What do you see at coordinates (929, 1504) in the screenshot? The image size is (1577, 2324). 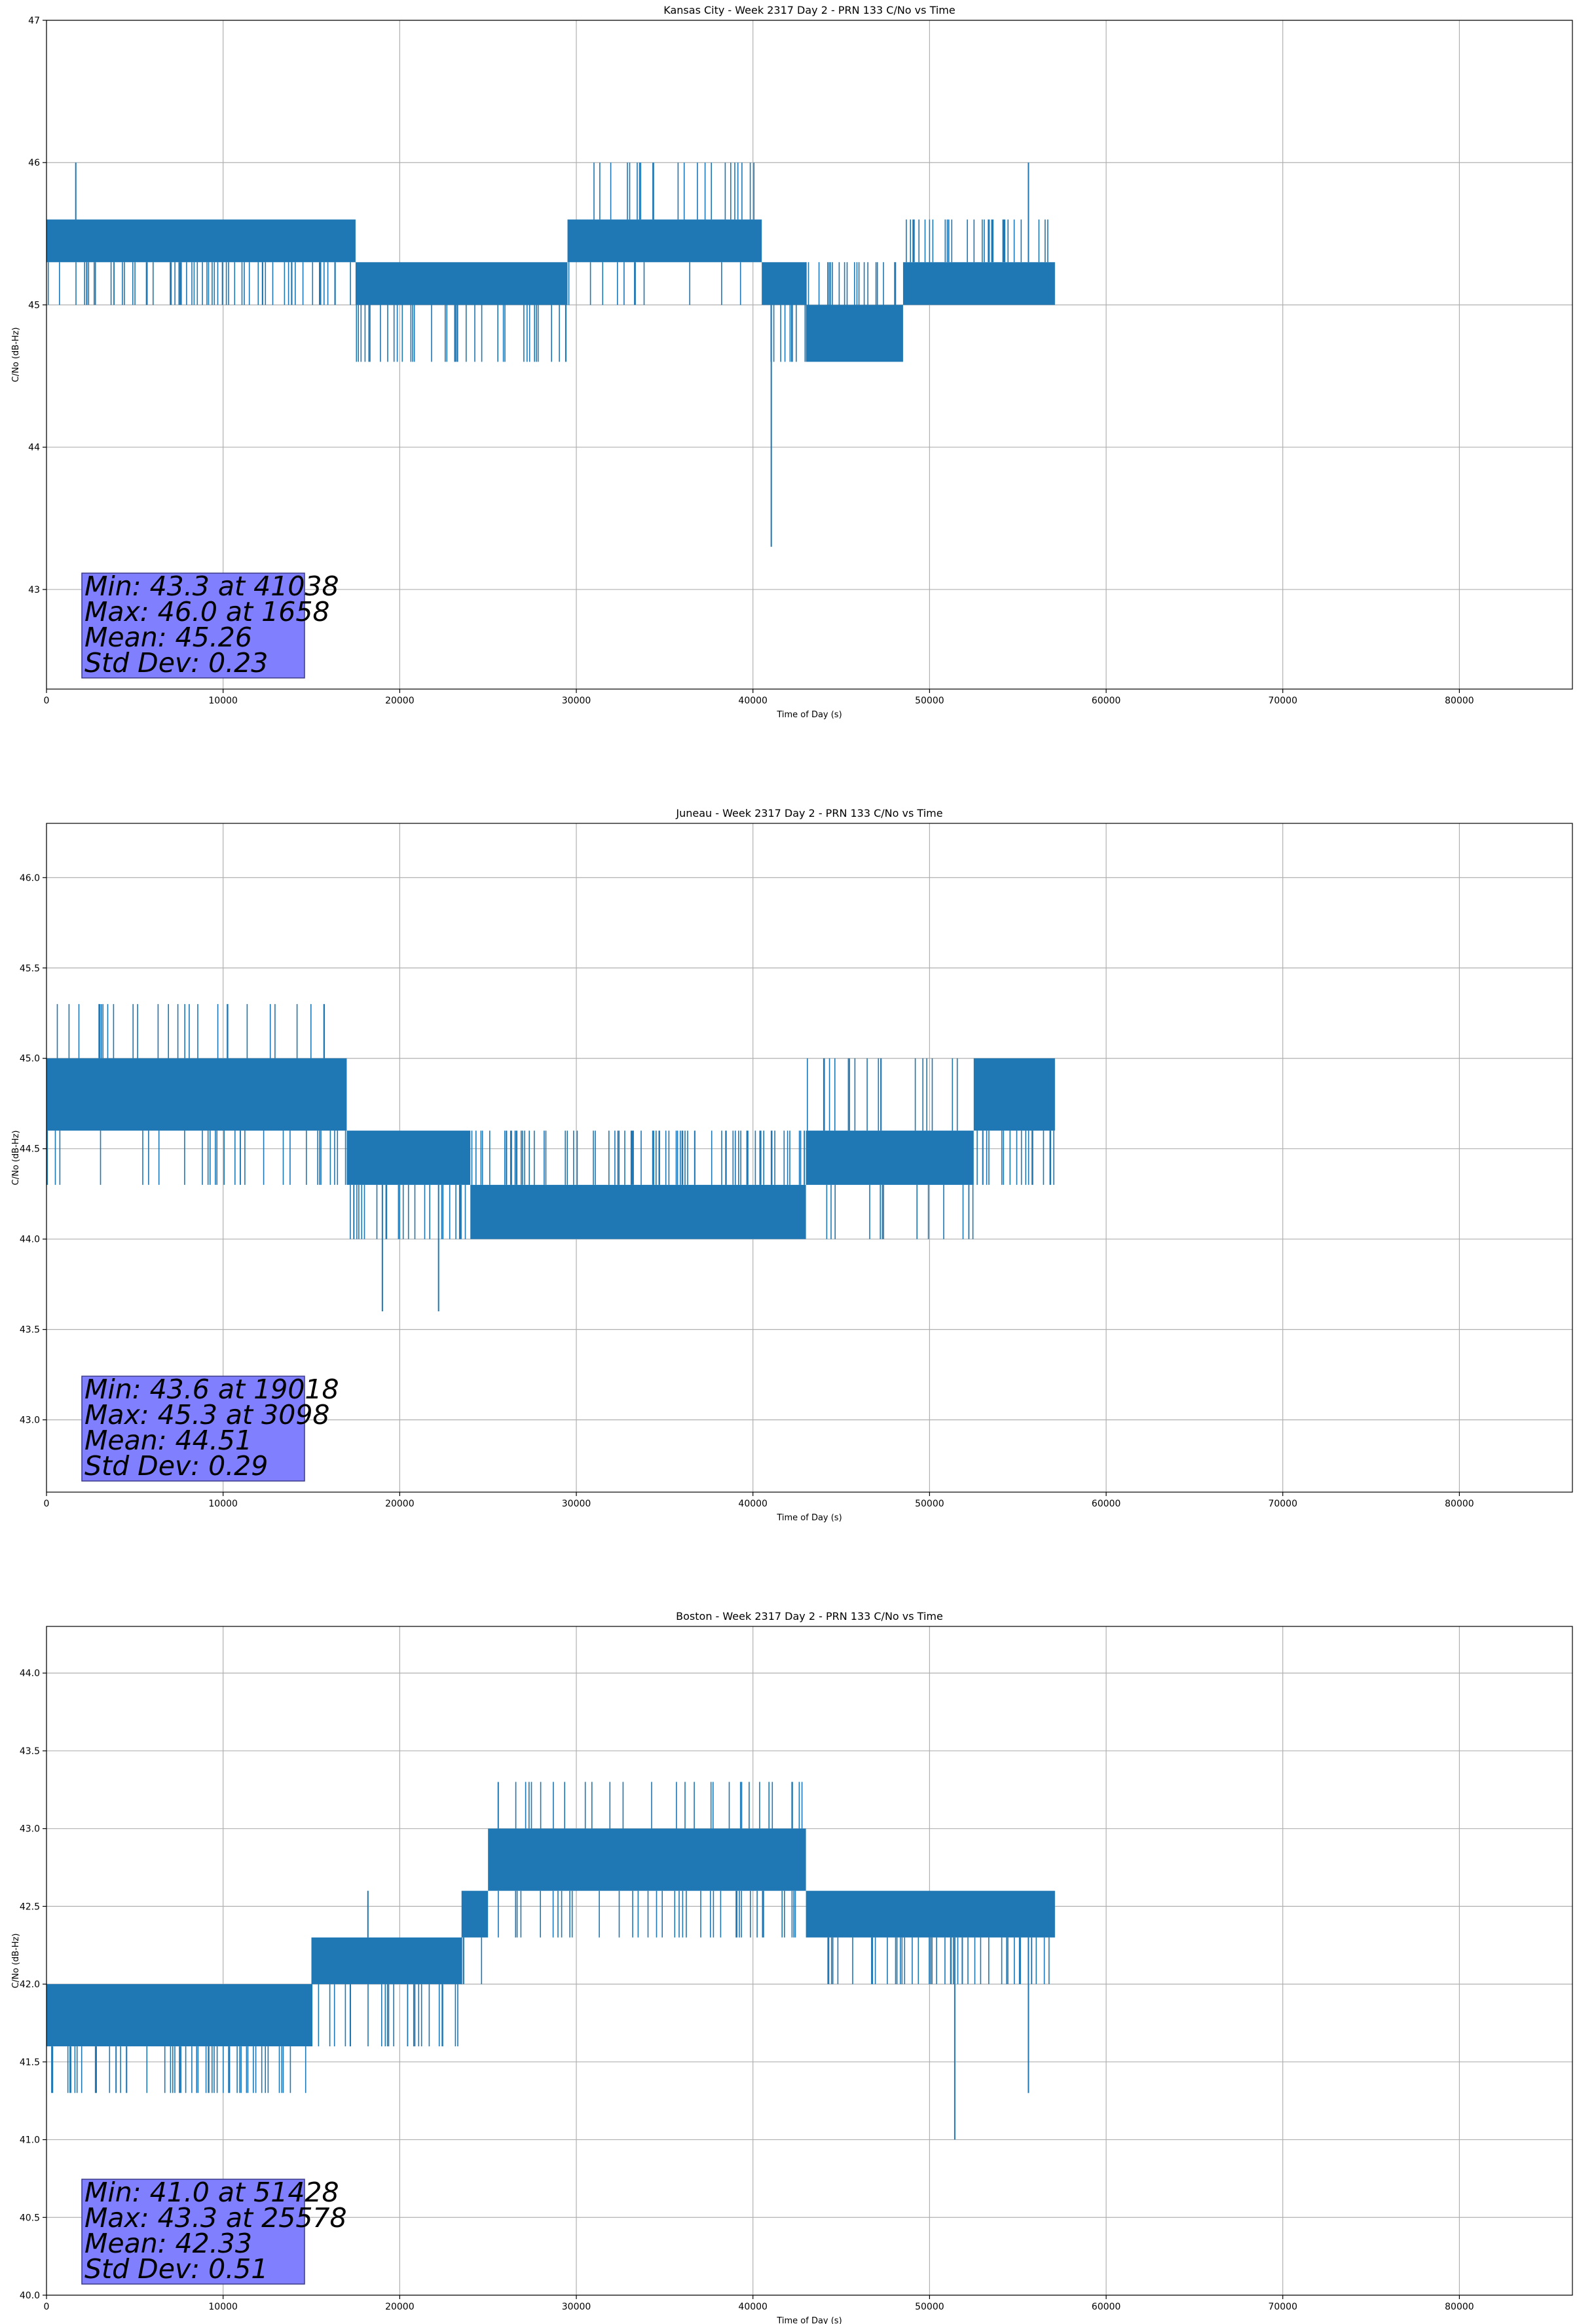 I see `juneau-xtick-label-5: 50000` at bounding box center [929, 1504].